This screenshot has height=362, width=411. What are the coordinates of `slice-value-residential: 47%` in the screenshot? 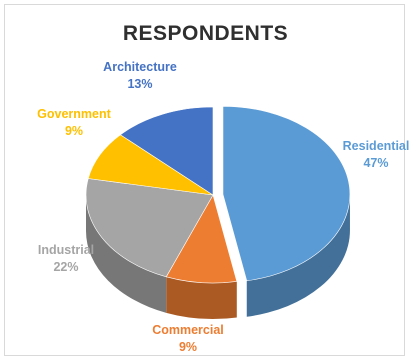 It's located at (375, 163).